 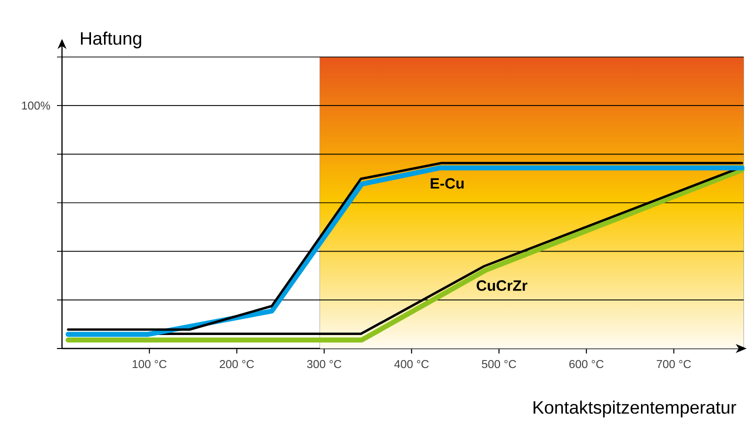 What do you see at coordinates (586, 364) in the screenshot?
I see `x-tick-label: 600 °C` at bounding box center [586, 364].